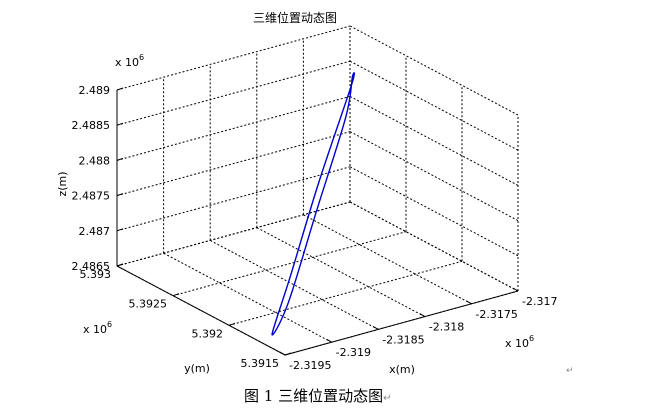 This screenshot has height=415, width=655. Describe the element at coordinates (91, 178) in the screenshot. I see `z-tick-labels: 2.4865 2.487 2.4875 2.488 2.4885 2.489` at that location.